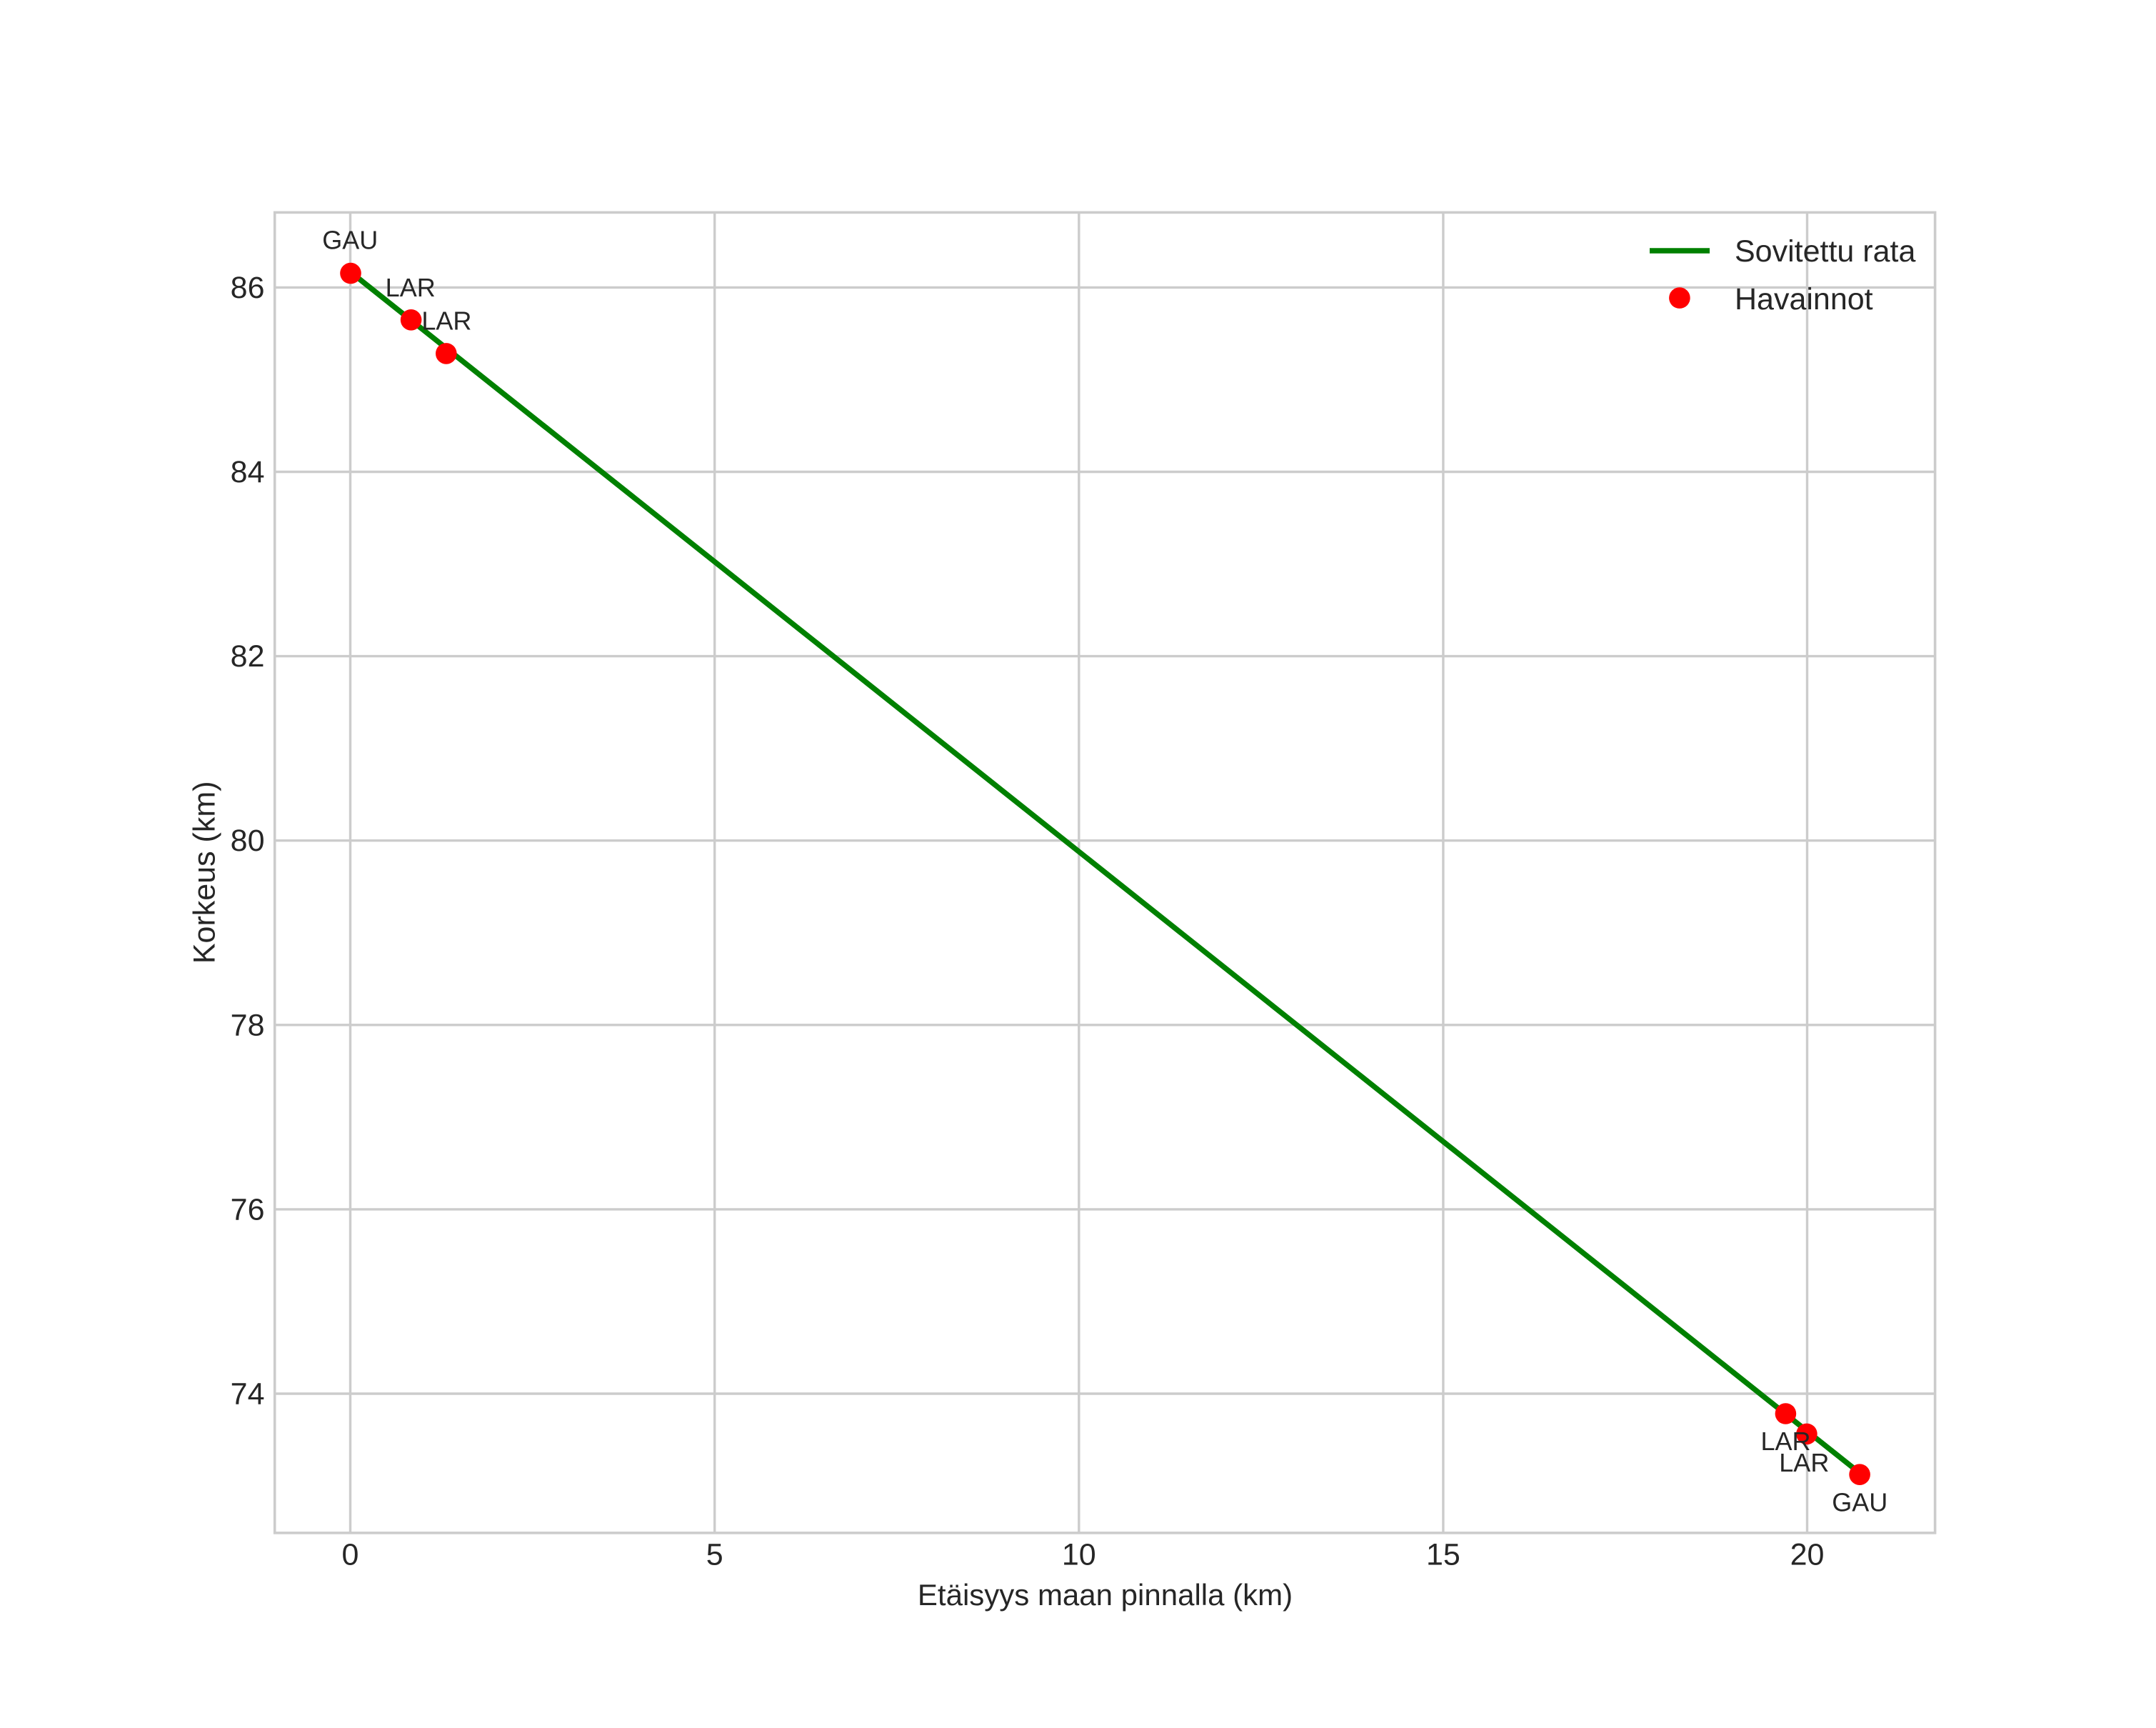 The height and width of the screenshot is (1728, 2156). Describe the element at coordinates (205, 872) in the screenshot. I see `svg-text: Korkeus (km)` at that location.